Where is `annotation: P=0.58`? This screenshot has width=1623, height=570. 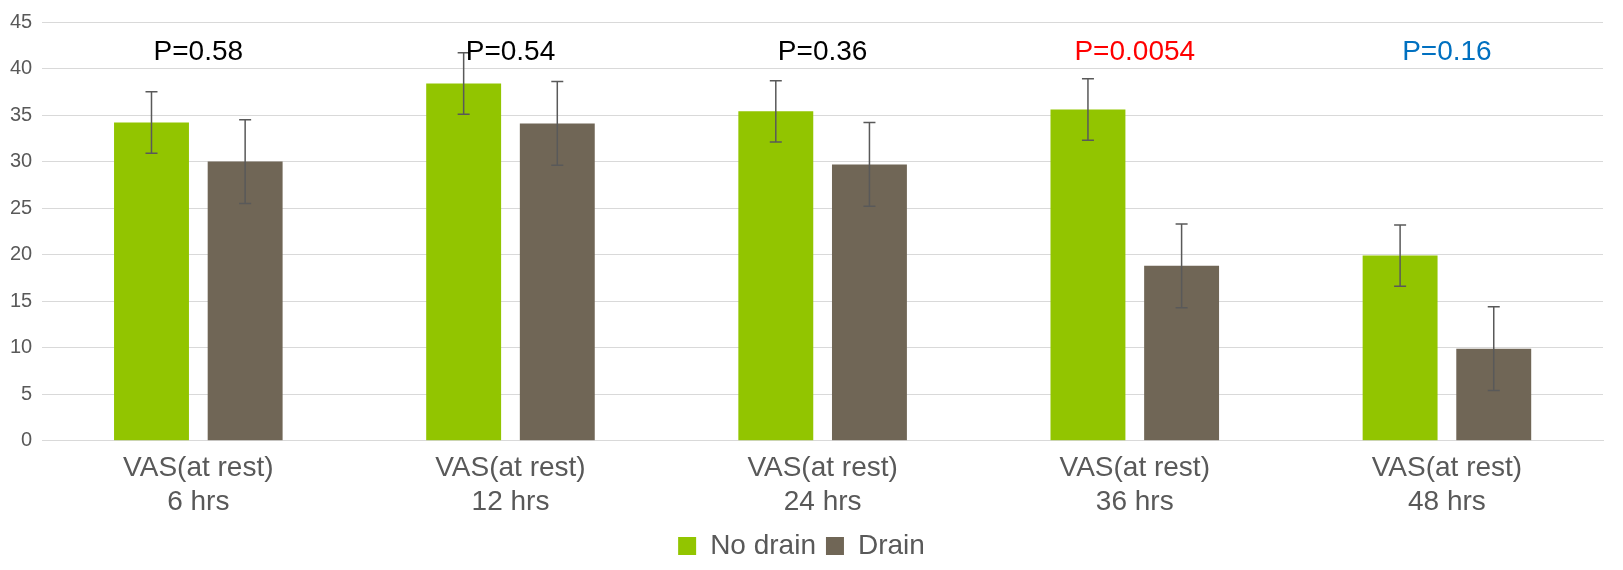
annotation: P=0.58 is located at coordinates (198, 50).